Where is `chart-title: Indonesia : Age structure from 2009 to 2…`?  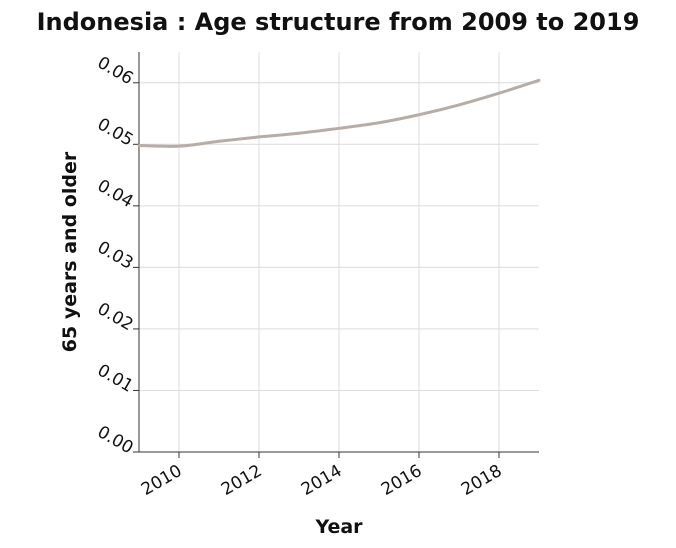 chart-title: Indonesia : Age structure from 2009 to 2… is located at coordinates (338, 22).